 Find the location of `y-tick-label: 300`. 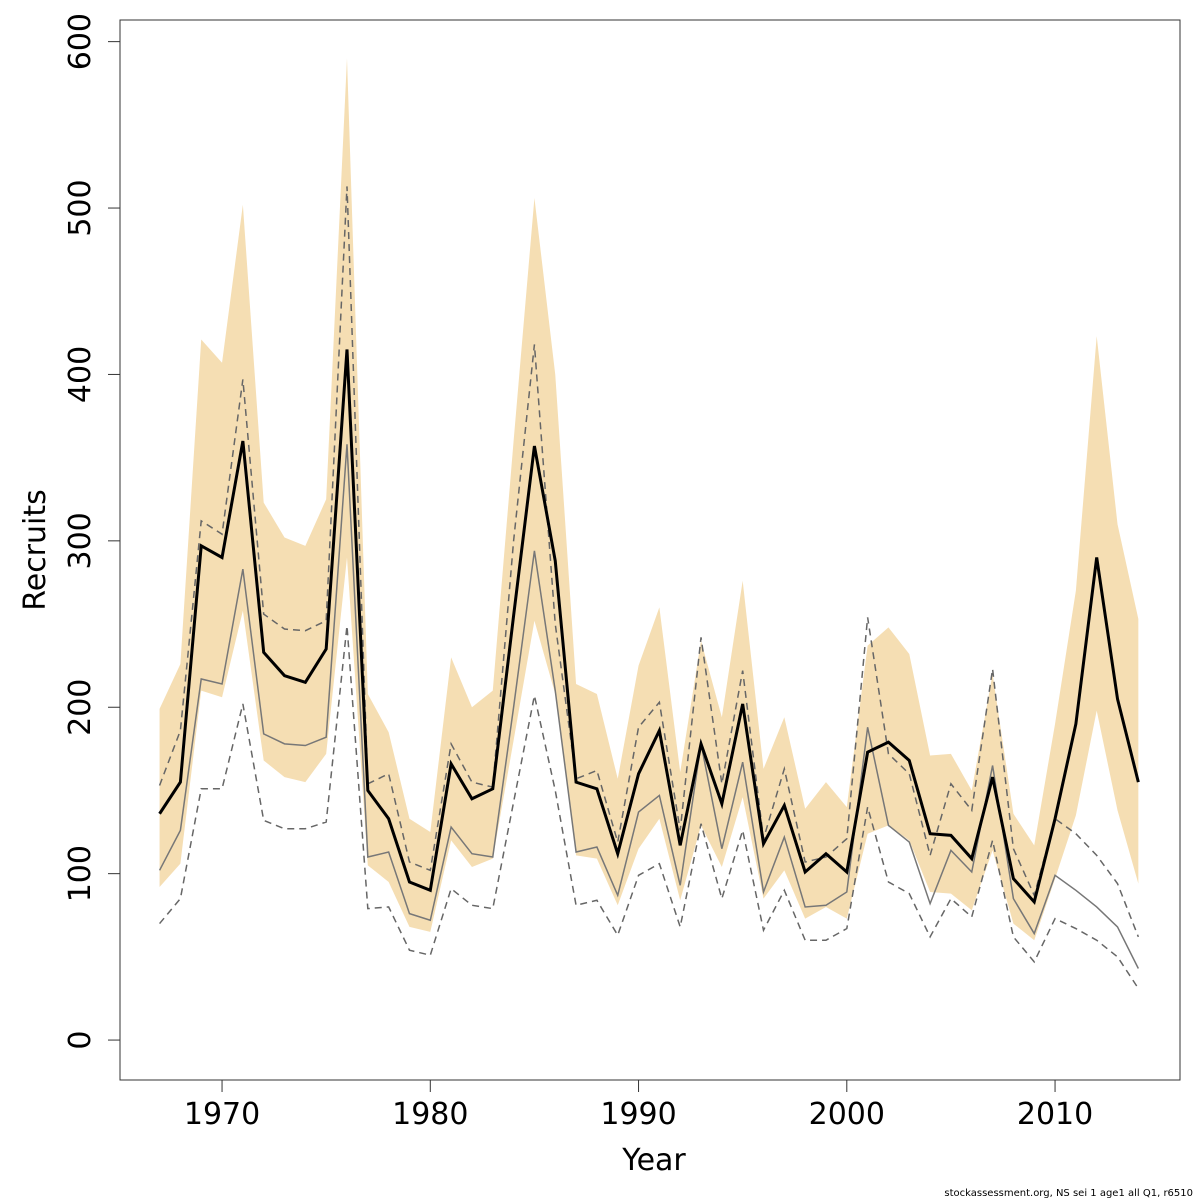

y-tick-label: 300 is located at coordinates (80, 540).